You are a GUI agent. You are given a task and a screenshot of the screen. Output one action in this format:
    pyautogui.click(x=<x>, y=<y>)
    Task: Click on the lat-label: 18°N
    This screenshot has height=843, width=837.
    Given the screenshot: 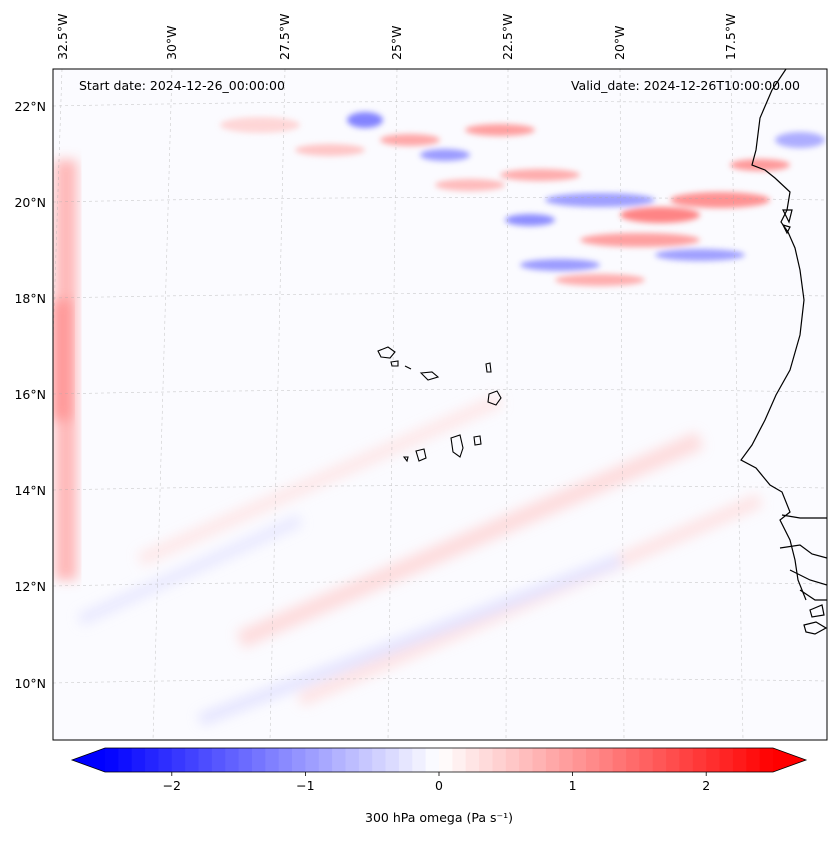 What is the action you would take?
    pyautogui.click(x=30, y=298)
    